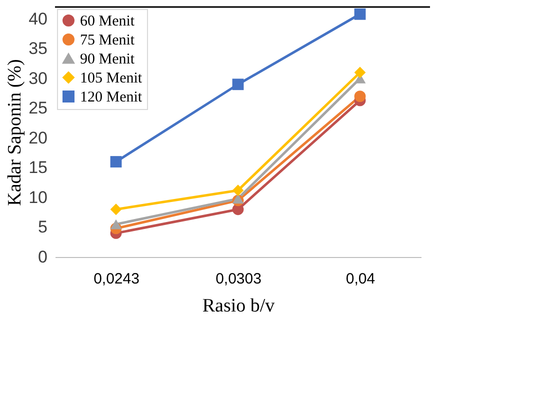 The height and width of the screenshot is (418, 546). Describe the element at coordinates (361, 279) in the screenshot. I see `x-tick-label: 0,04` at that location.